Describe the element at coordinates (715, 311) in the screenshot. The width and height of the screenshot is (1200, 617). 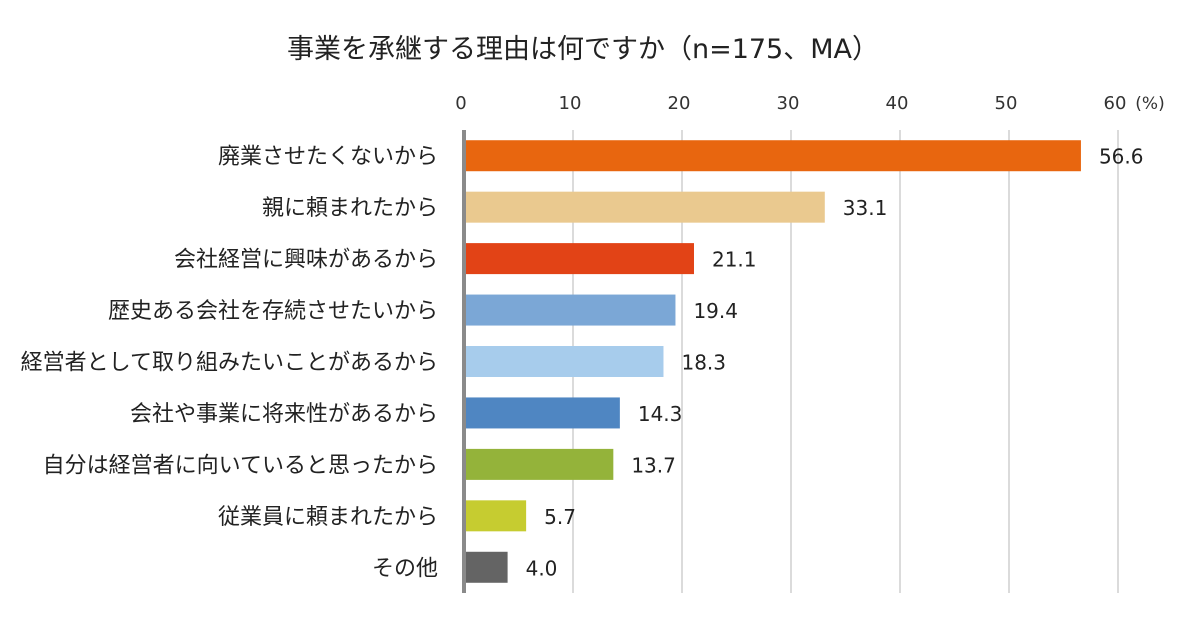
I see `value-label-4: 19.4` at that location.